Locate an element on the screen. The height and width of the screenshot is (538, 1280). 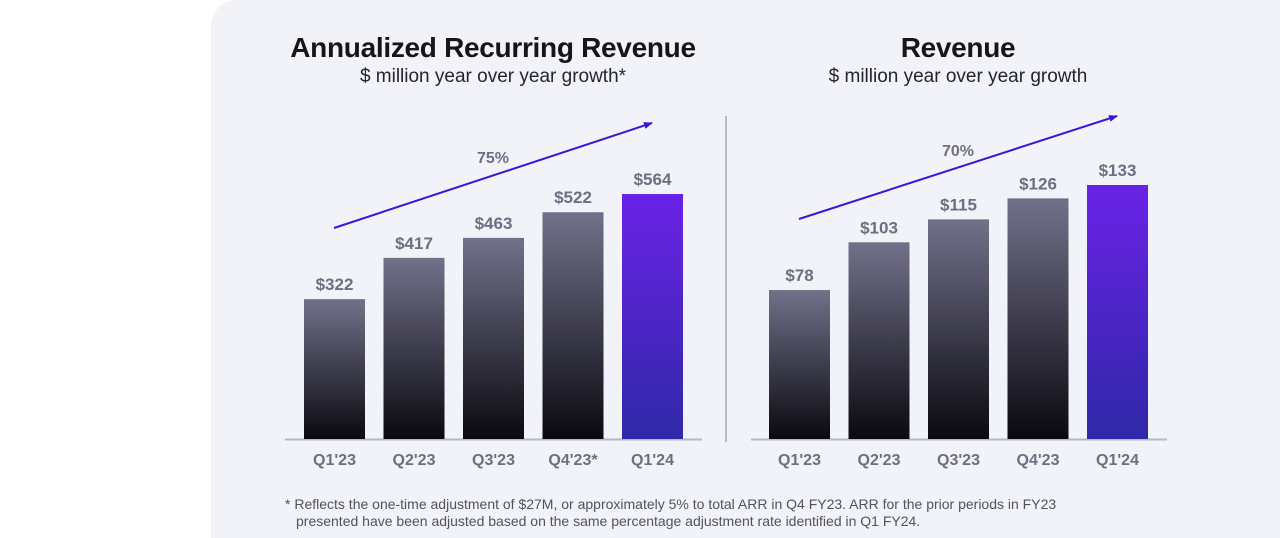
revenue-value-label-3: $115 is located at coordinates (958, 204).